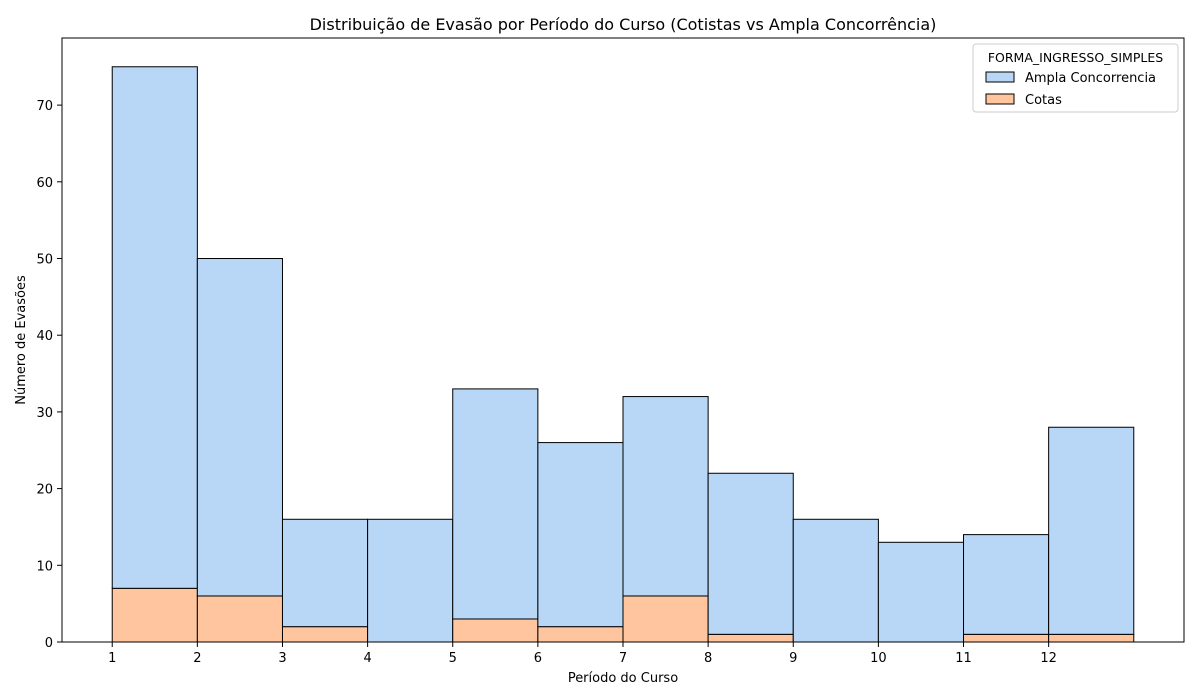  I want to click on y-tick-label: 50, so click(44, 260).